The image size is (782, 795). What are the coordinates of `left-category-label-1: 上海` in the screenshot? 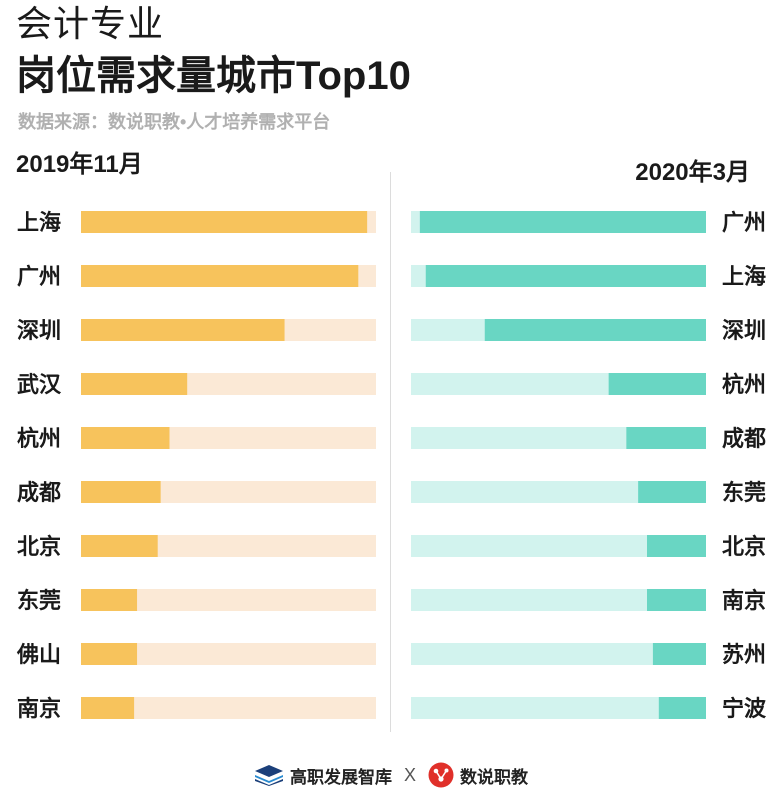 It's located at (39, 222).